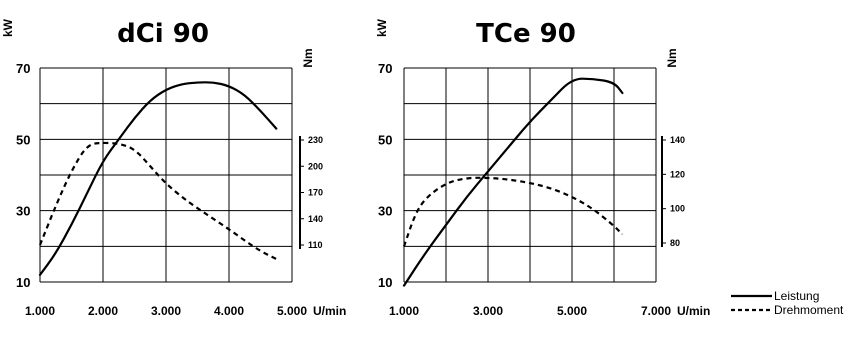  Describe the element at coordinates (382, 27) in the screenshot. I see `chart-2-y-axis-label: kW` at that location.